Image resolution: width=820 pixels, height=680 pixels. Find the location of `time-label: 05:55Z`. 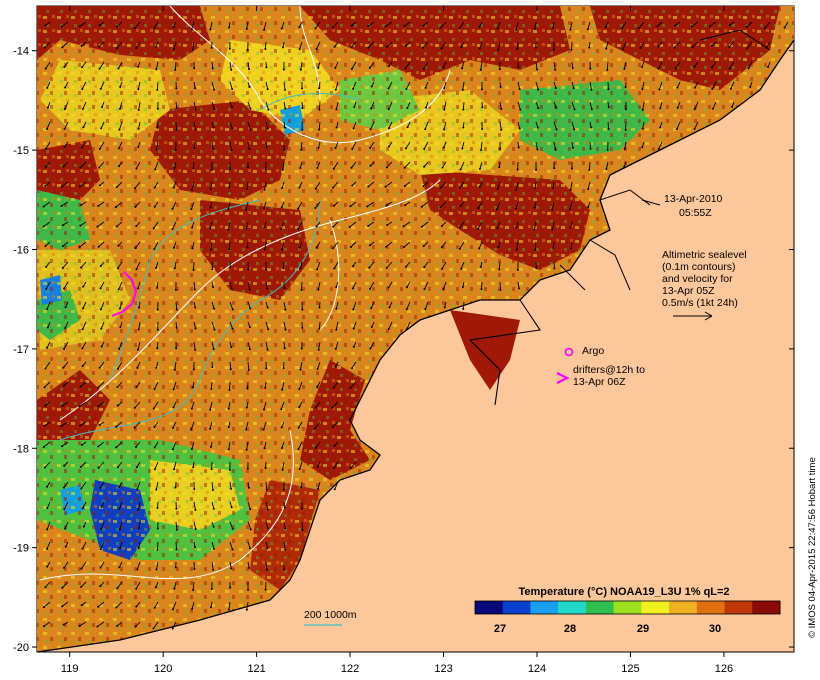

time-label: 05:55Z is located at coordinates (695, 213).